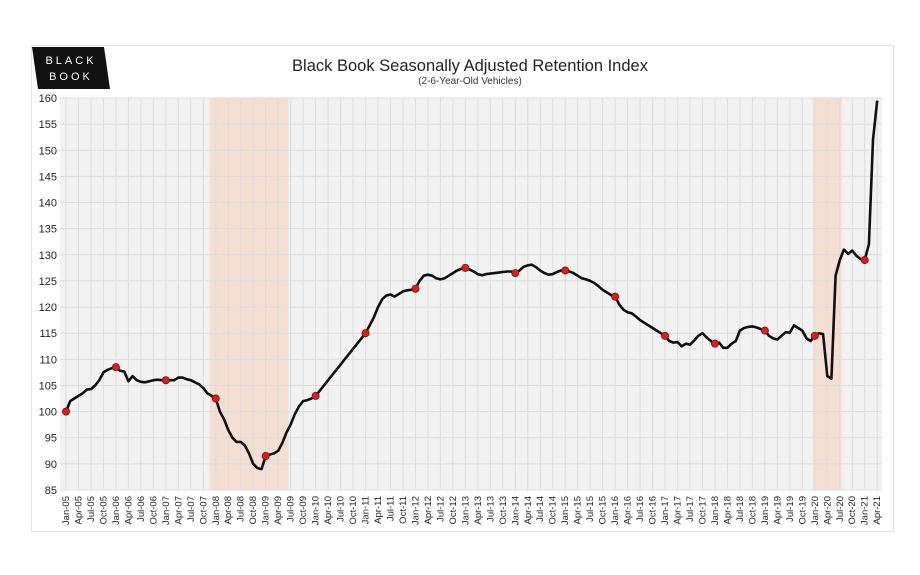 This screenshot has width=920, height=575. I want to click on x-tick-label: Apr-10, so click(328, 510).